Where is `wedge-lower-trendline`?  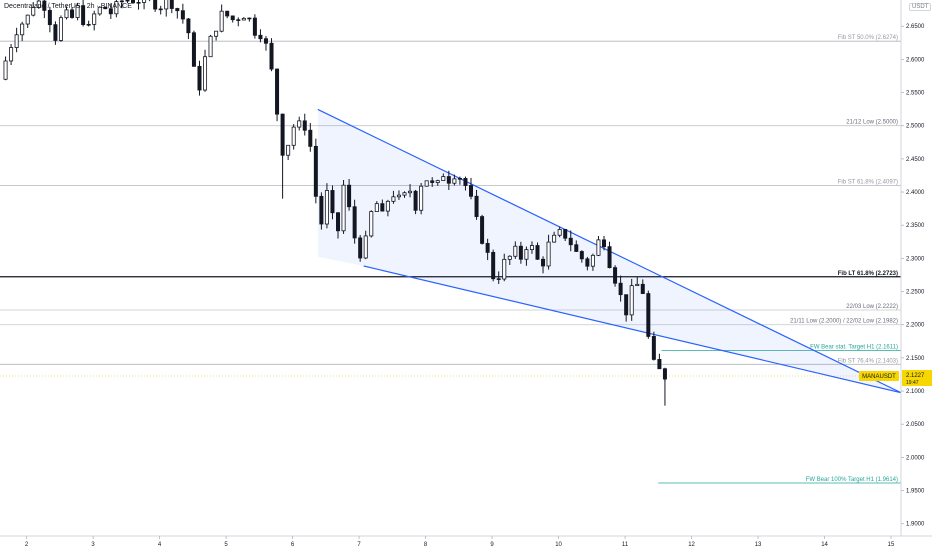
wedge-lower-trendline is located at coordinates (632, 329).